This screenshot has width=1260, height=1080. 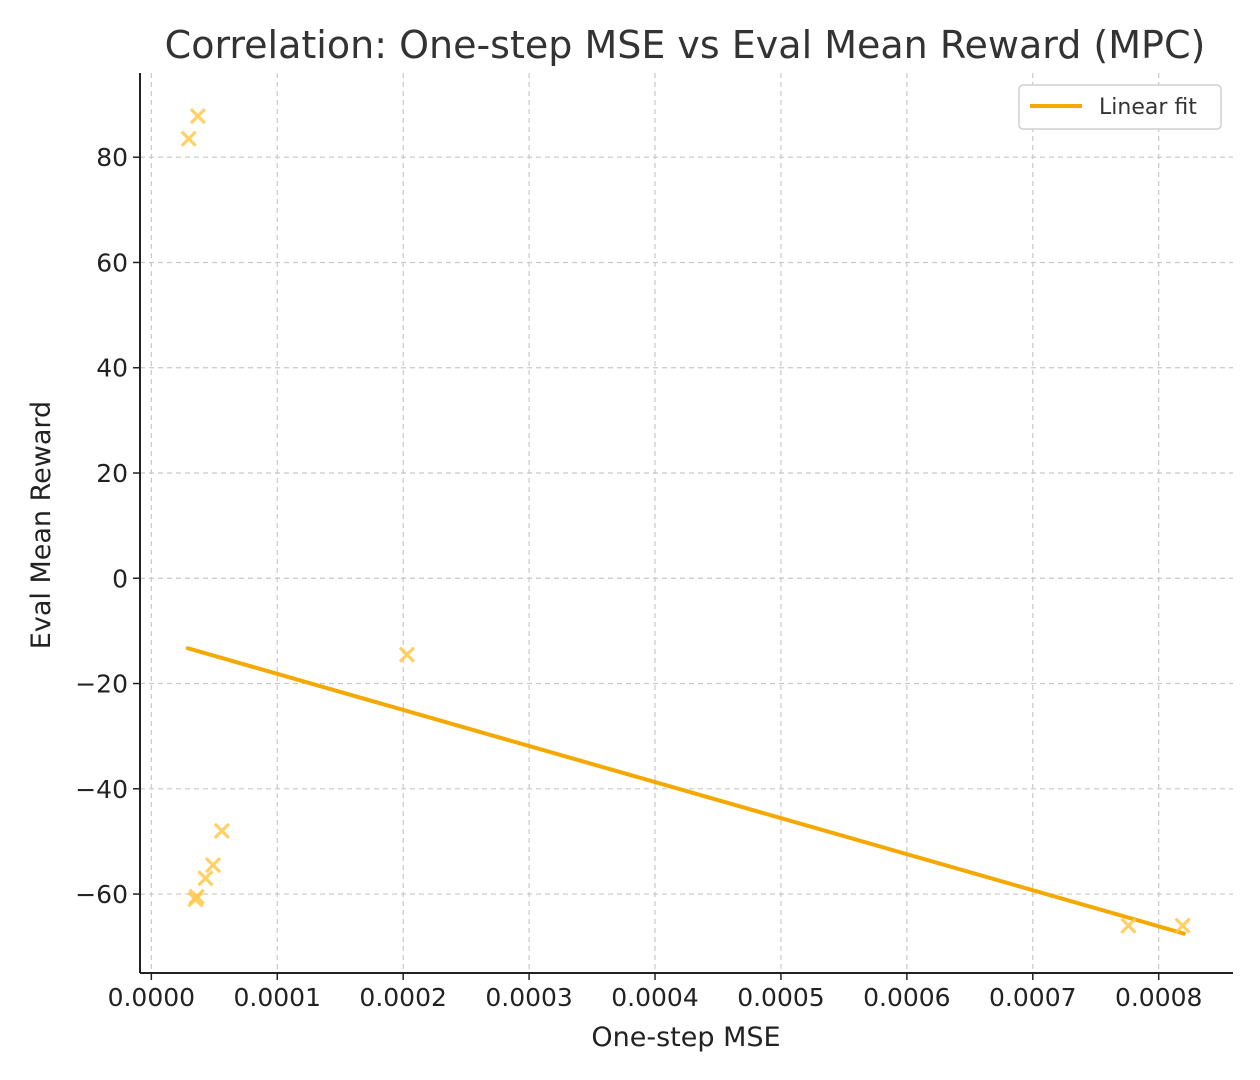 I want to click on x-axis-label: One-step MSE, so click(x=685, y=1037).